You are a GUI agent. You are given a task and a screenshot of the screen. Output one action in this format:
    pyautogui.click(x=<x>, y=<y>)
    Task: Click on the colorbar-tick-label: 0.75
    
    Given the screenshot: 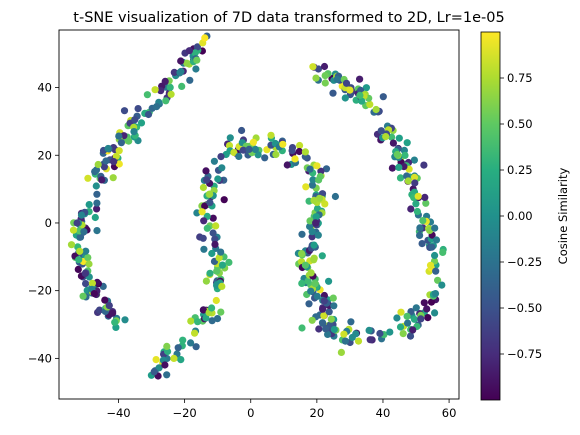 What is the action you would take?
    pyautogui.click(x=520, y=78)
    